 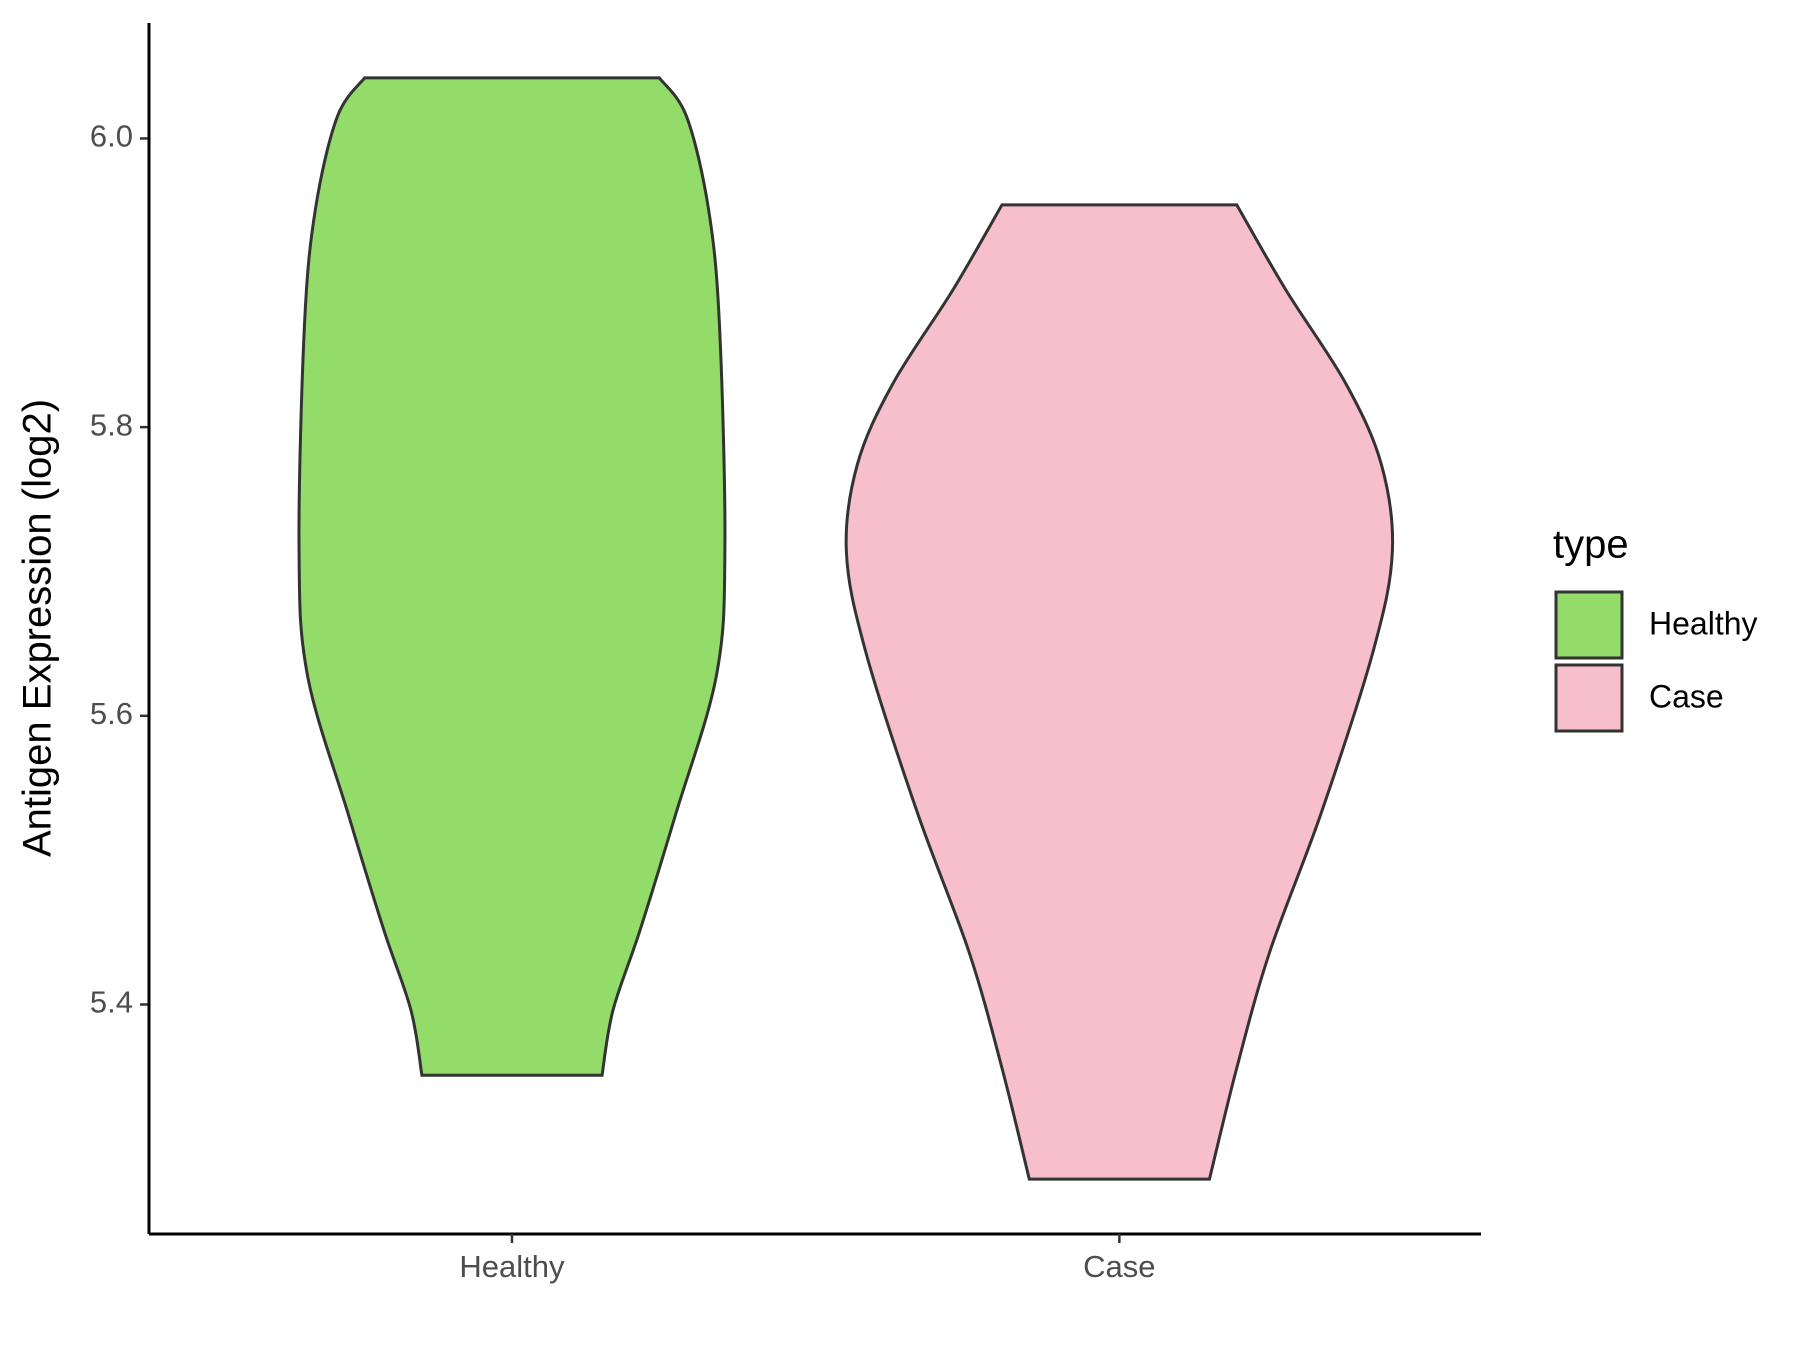 What do you see at coordinates (1703, 623) in the screenshot?
I see `legend-label: Healthy` at bounding box center [1703, 623].